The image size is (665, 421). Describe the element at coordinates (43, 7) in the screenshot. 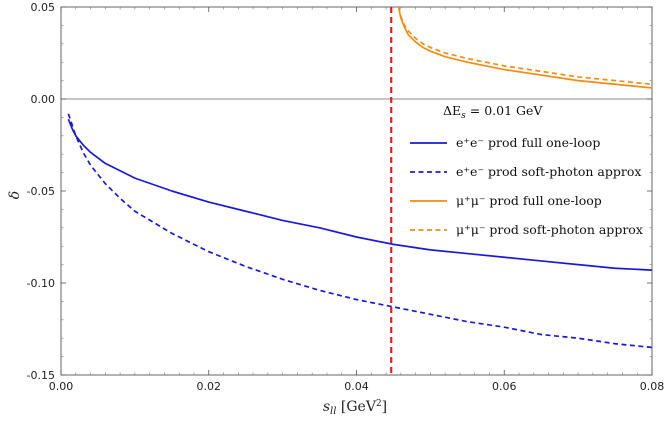

I see `y-tick-label: 0.05` at that location.